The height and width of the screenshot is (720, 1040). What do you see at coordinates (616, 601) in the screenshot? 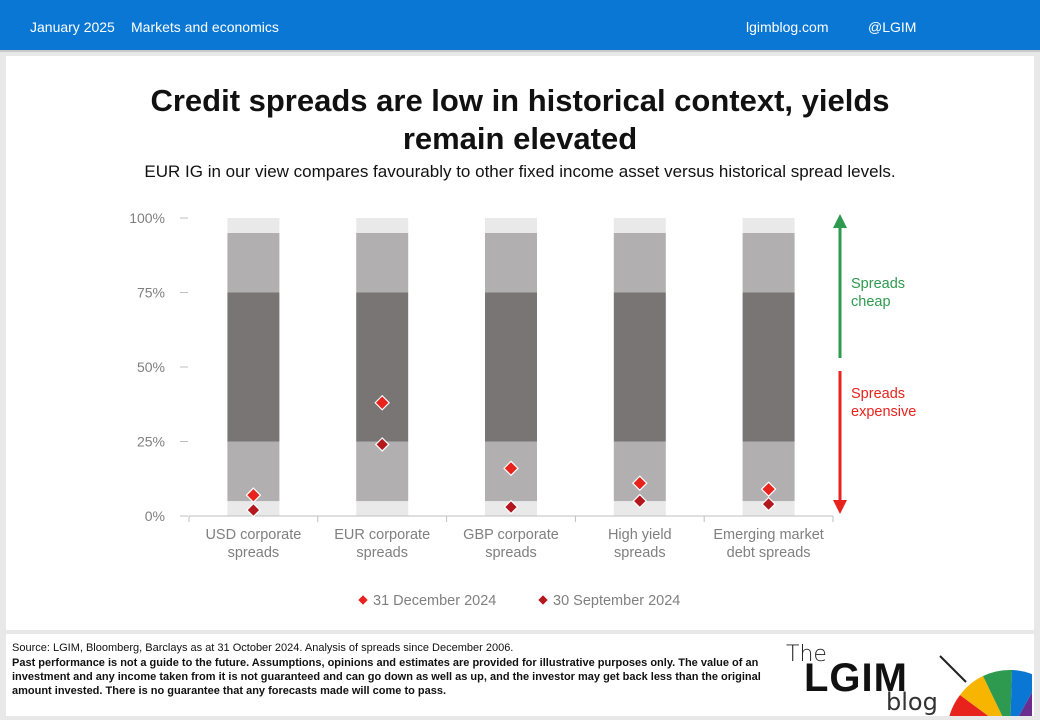
I see `legend-label-series-2: 30 September 2024` at bounding box center [616, 601].